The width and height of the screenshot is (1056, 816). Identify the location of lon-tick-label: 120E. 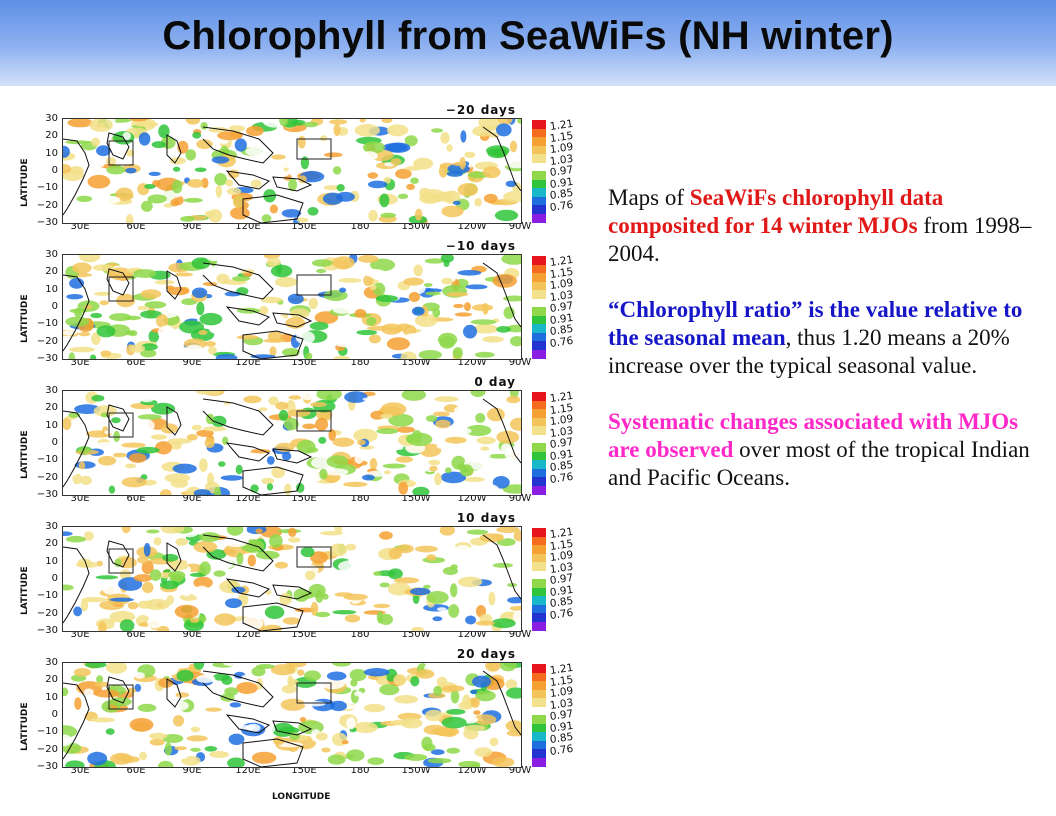
(248, 226).